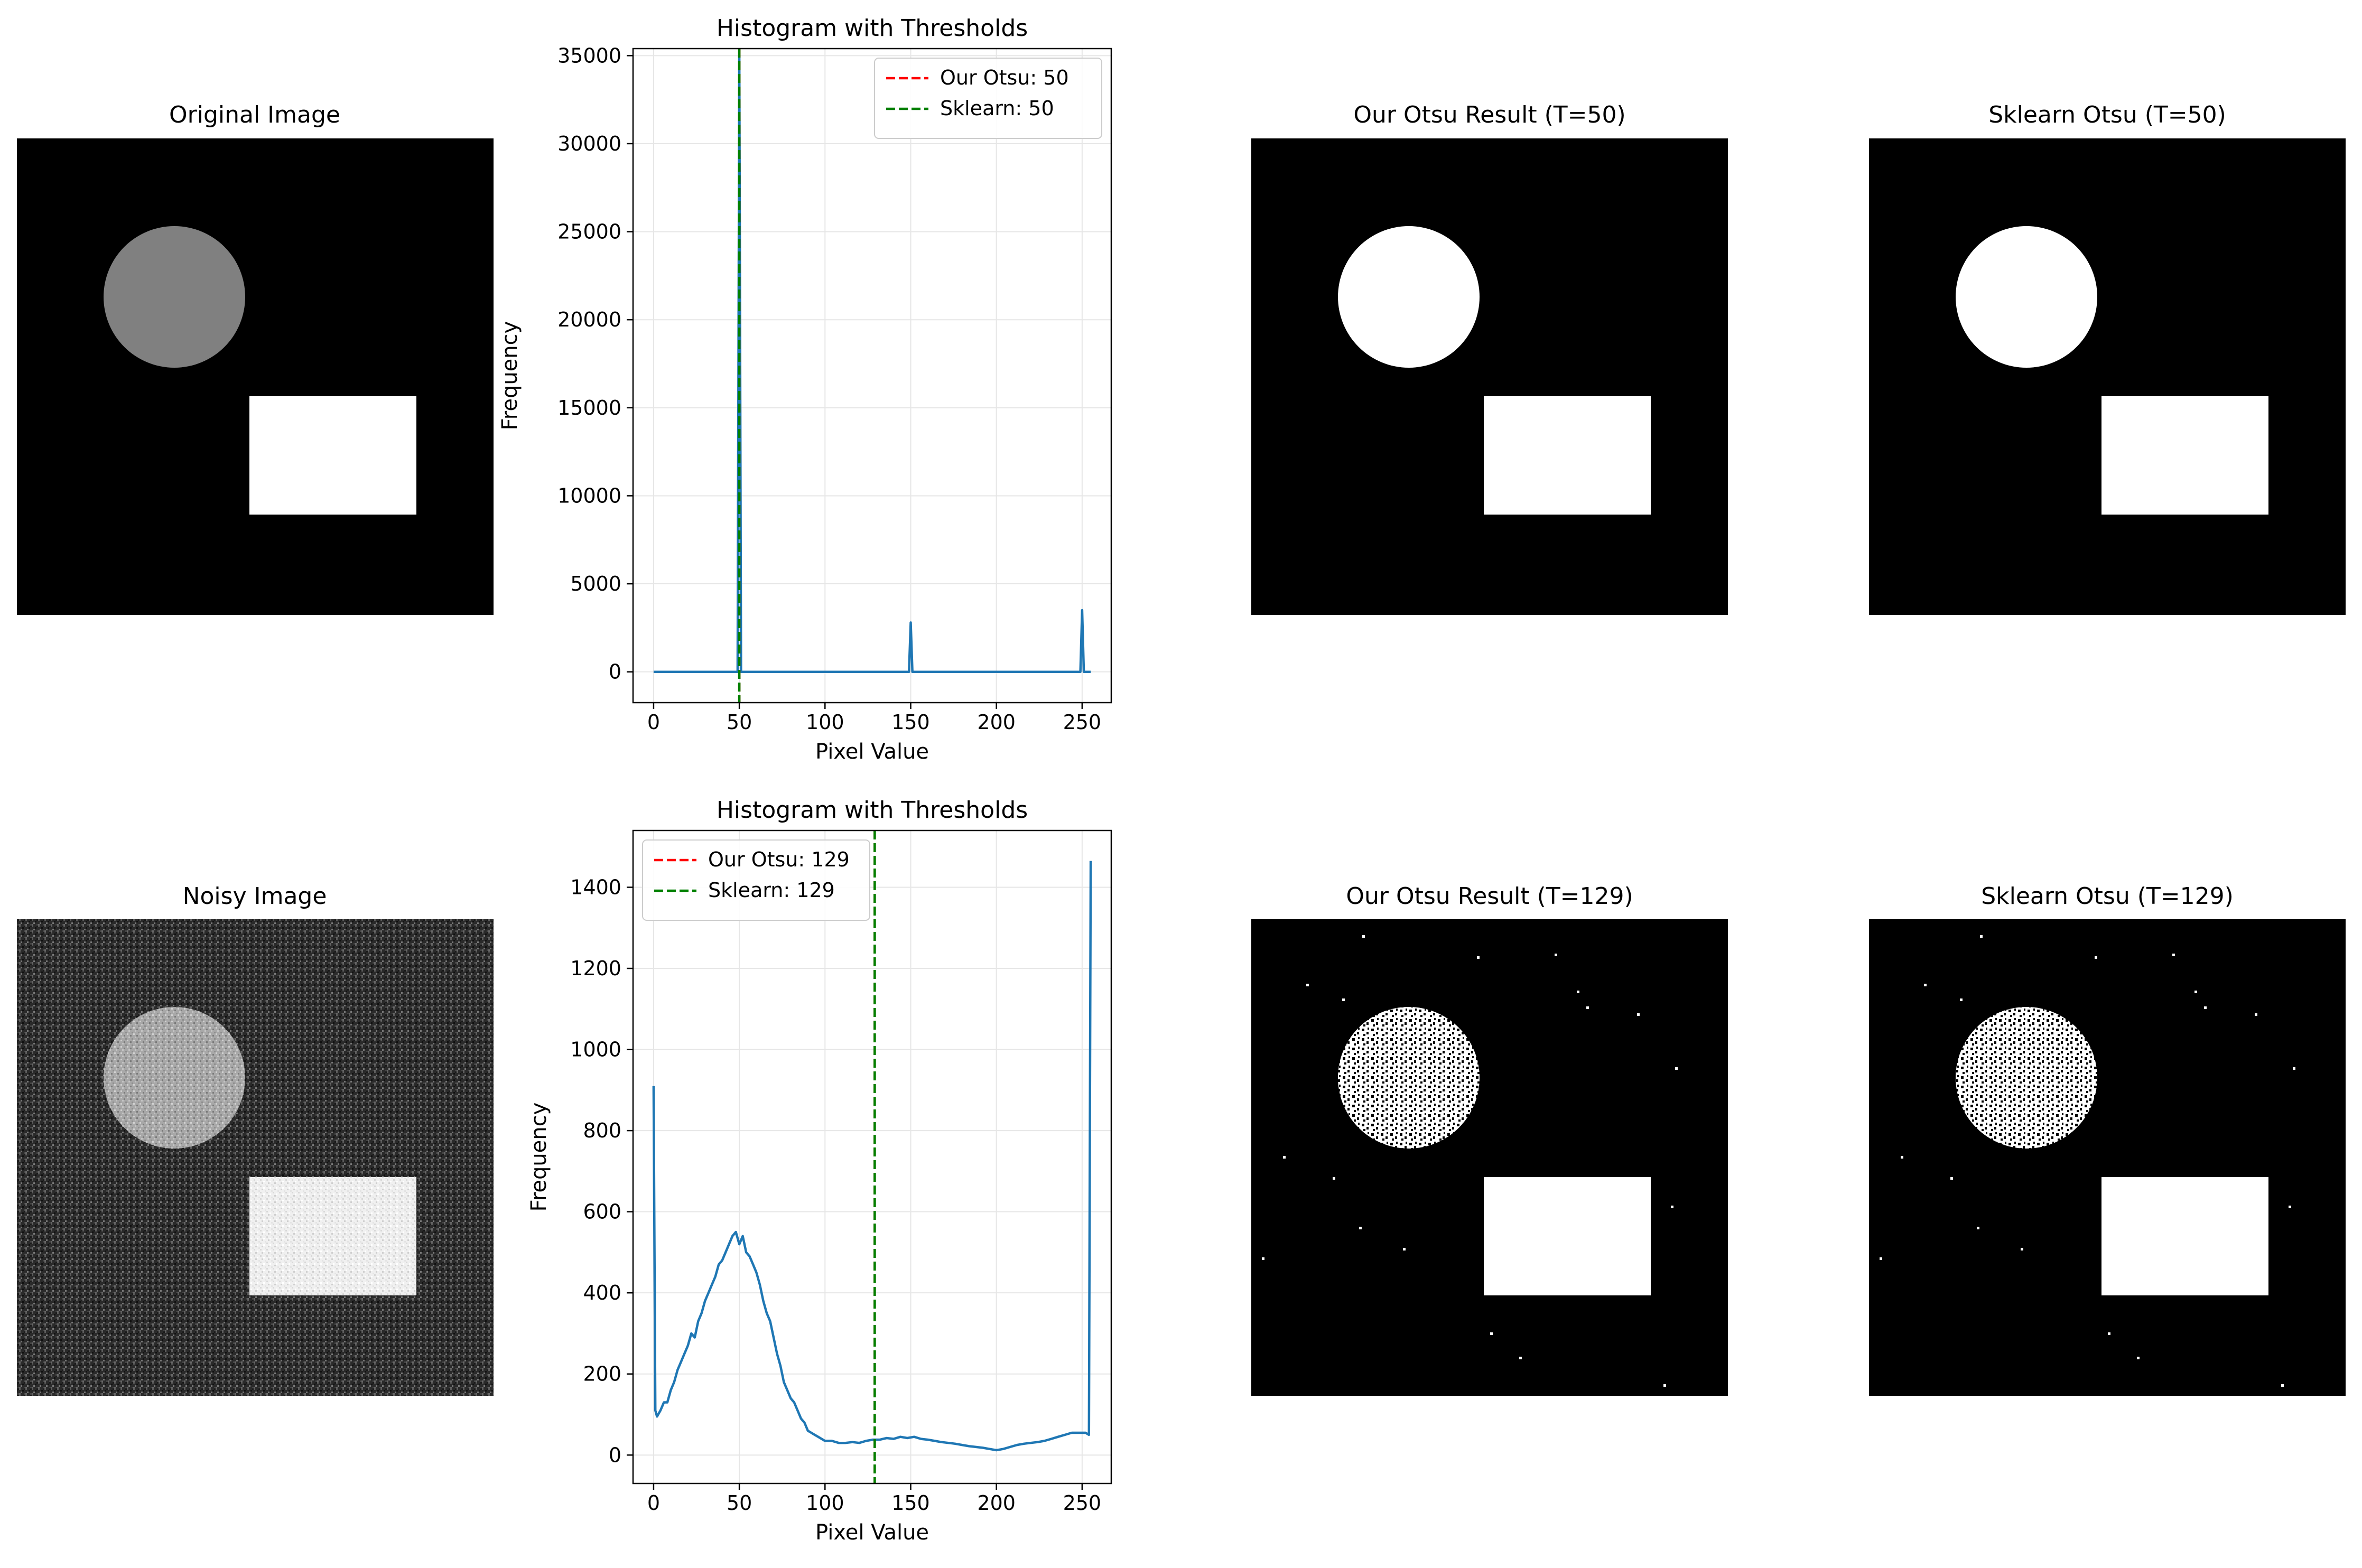 This screenshot has height=1568, width=2362. I want to click on panel-original-image: Original Image, so click(255, 358).